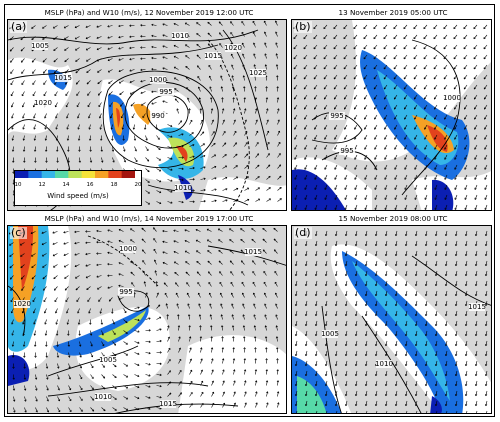 This screenshot has height=422, width=500. What do you see at coordinates (40, 46) in the screenshot?
I see `isobar-label-bg` at bounding box center [40, 46].